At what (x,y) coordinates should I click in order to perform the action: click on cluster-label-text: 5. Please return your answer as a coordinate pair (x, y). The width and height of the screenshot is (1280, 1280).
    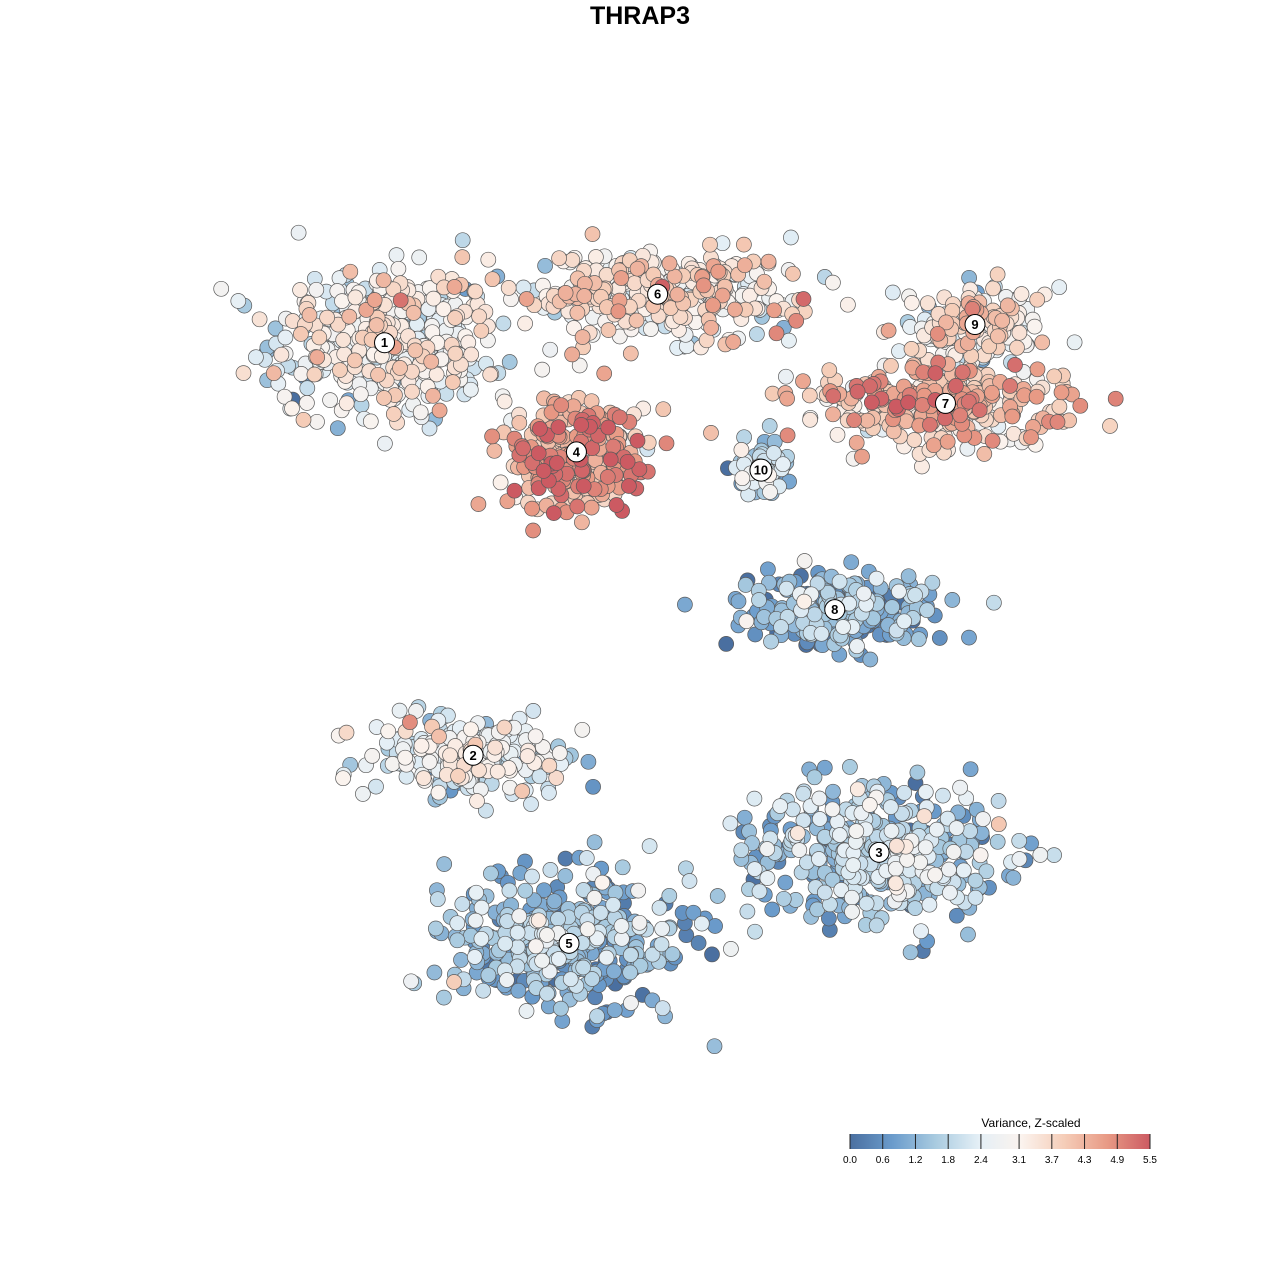
    Looking at the image, I should click on (568, 943).